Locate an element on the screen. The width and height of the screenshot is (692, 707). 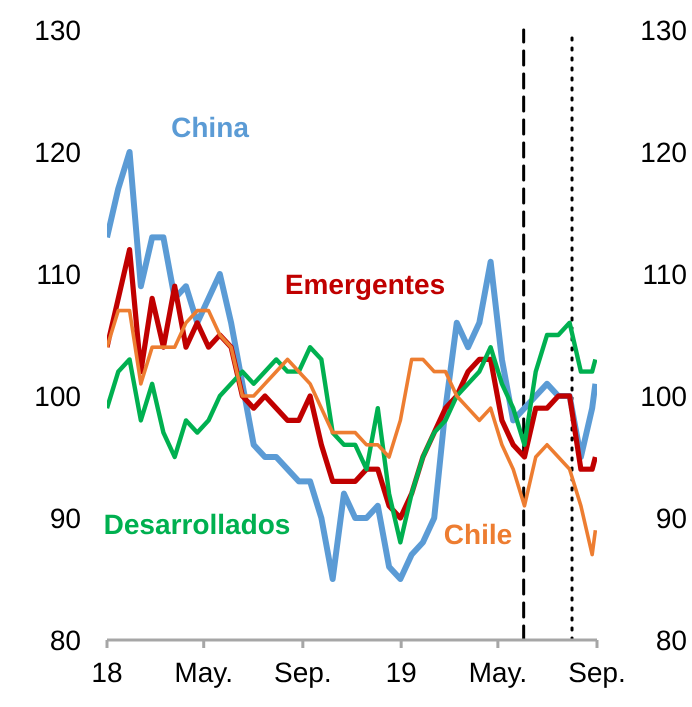
y2-tick-label: 120 is located at coordinates (663, 152).